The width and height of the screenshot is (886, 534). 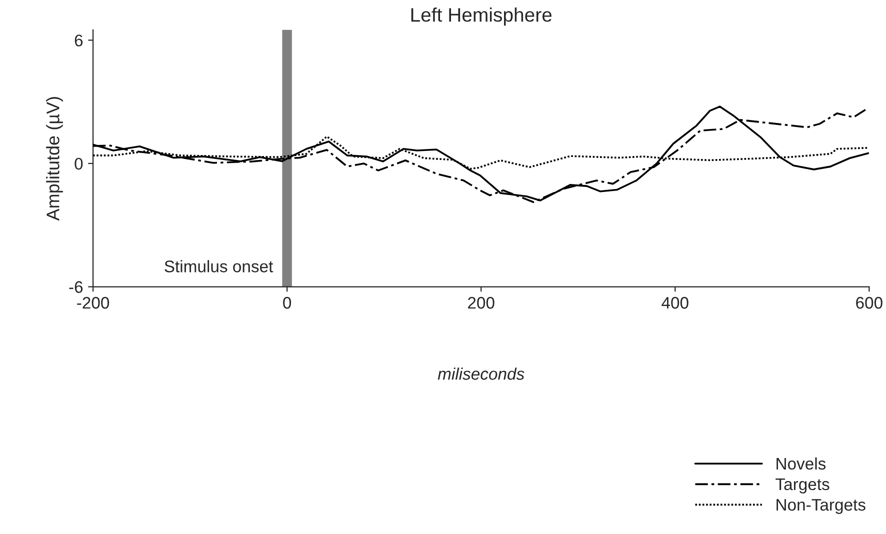 What do you see at coordinates (821, 506) in the screenshot?
I see `legend-label: Non-Targets` at bounding box center [821, 506].